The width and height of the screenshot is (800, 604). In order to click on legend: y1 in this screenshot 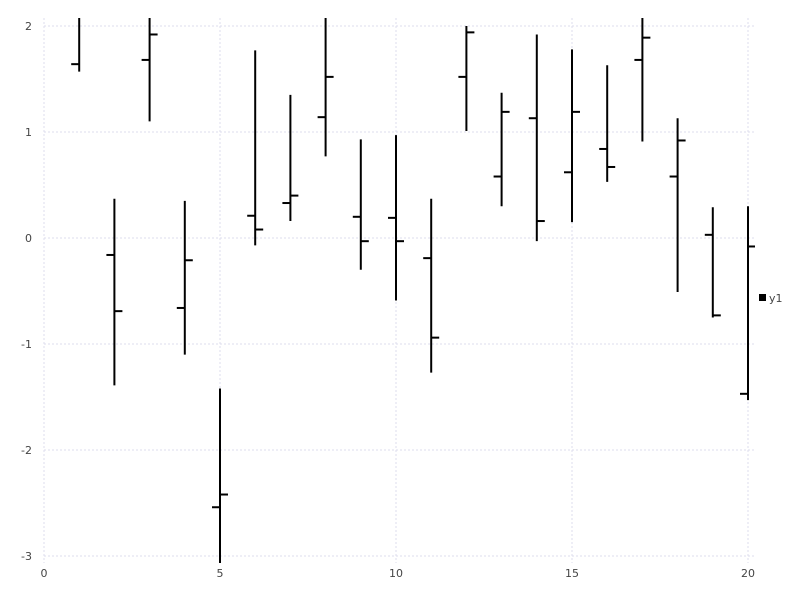, I will do `click(771, 298)`.